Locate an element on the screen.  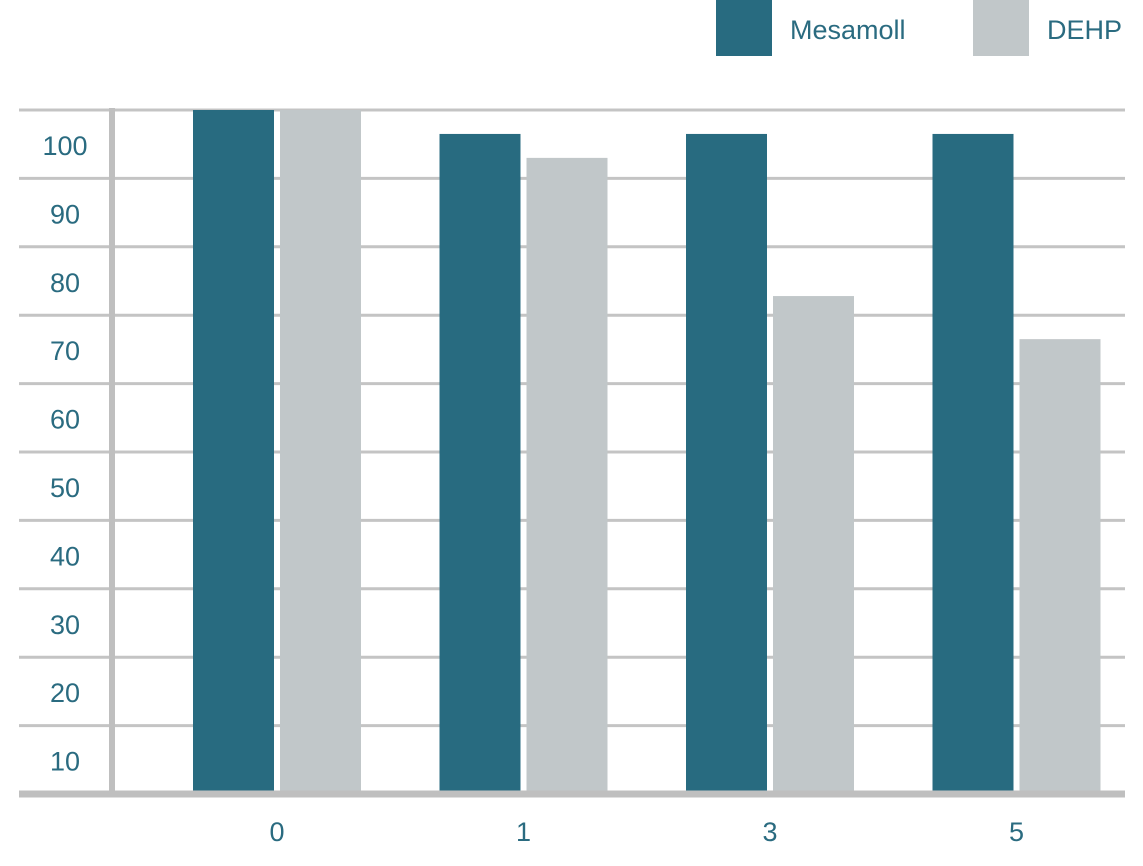
y-tick-label: 90 is located at coordinates (65, 214).